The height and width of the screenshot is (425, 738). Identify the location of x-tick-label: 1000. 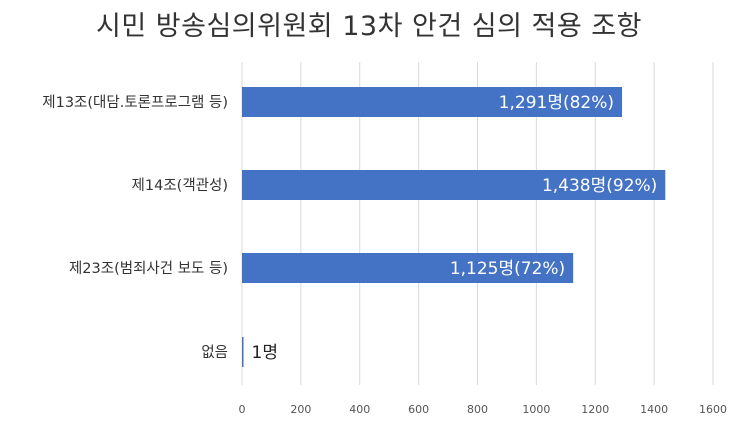
(536, 409).